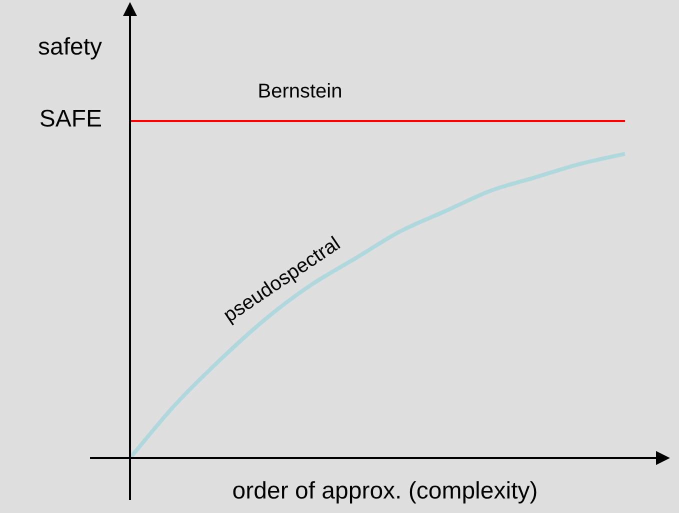  I want to click on x-axis-title: order of approx. (complexity), so click(385, 491).